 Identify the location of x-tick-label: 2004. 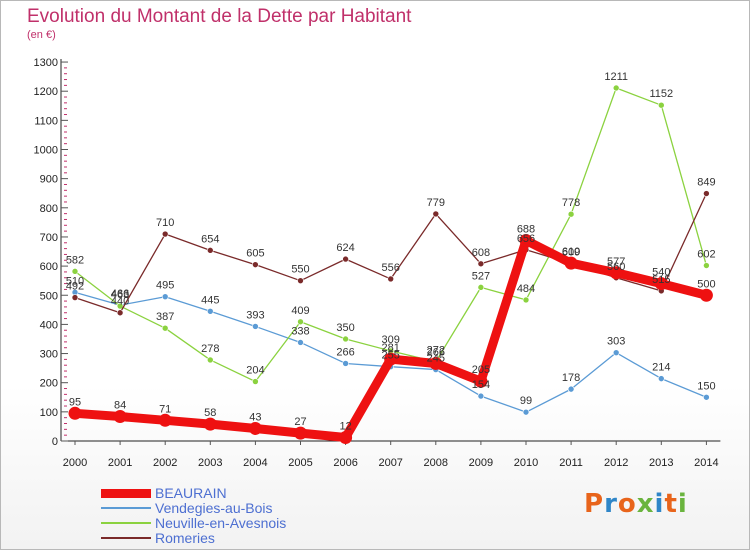
(255, 463).